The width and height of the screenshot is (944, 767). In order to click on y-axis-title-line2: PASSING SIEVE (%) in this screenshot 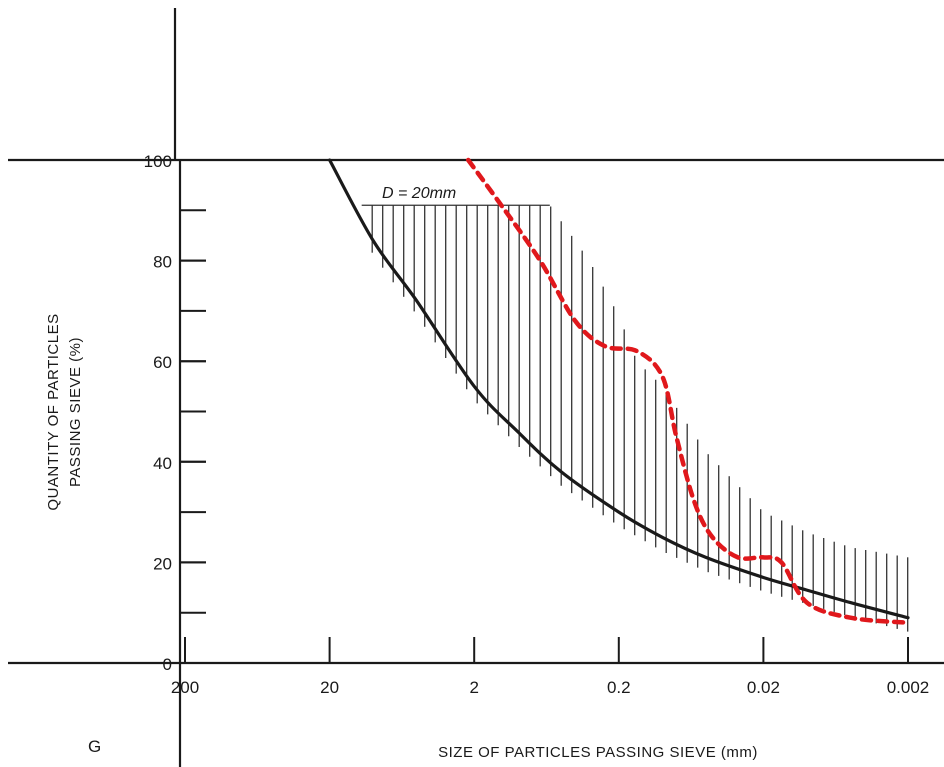, I will do `click(75, 412)`.